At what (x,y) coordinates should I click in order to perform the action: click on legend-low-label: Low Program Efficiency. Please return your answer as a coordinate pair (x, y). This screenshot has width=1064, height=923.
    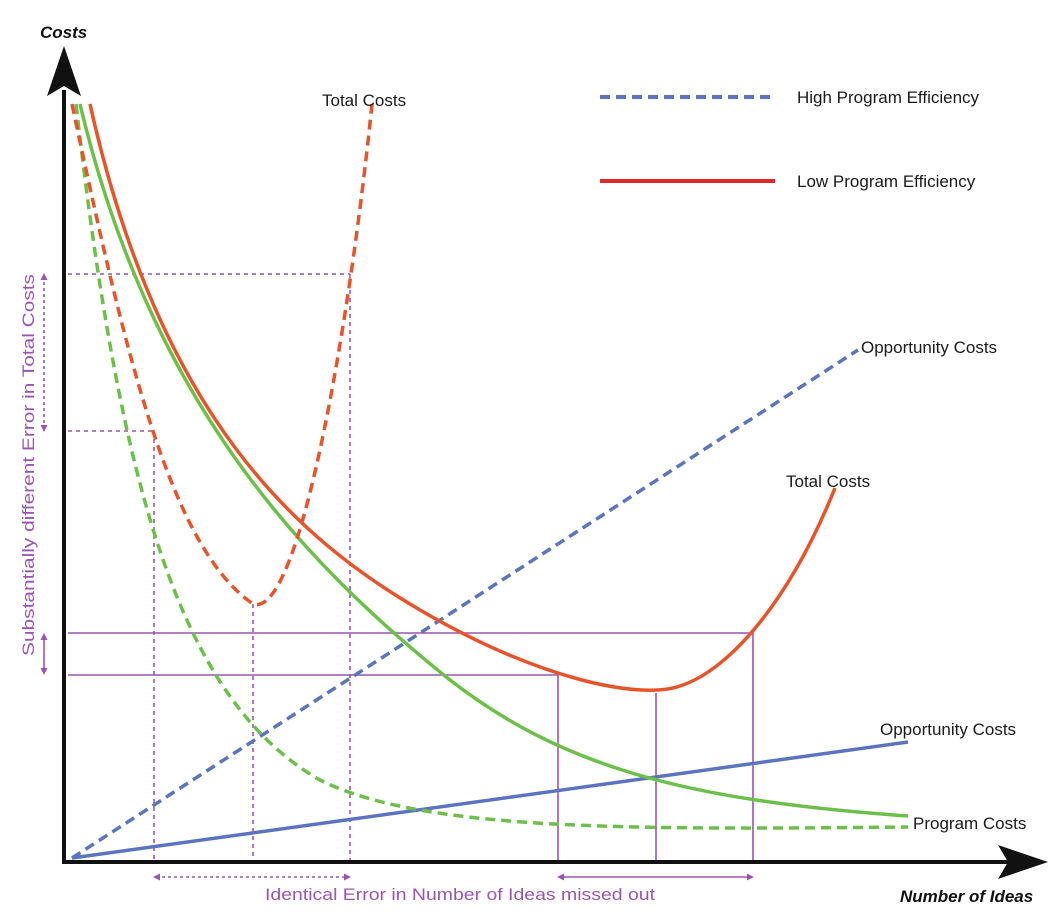
    Looking at the image, I should click on (886, 181).